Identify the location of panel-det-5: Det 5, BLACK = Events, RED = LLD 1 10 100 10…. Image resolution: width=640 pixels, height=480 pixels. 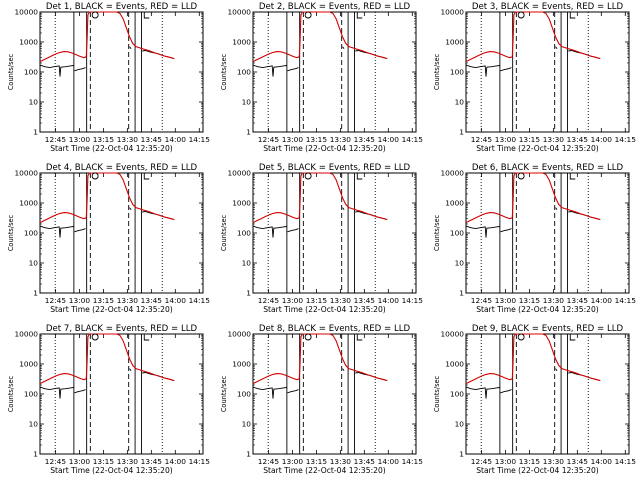
(321, 238).